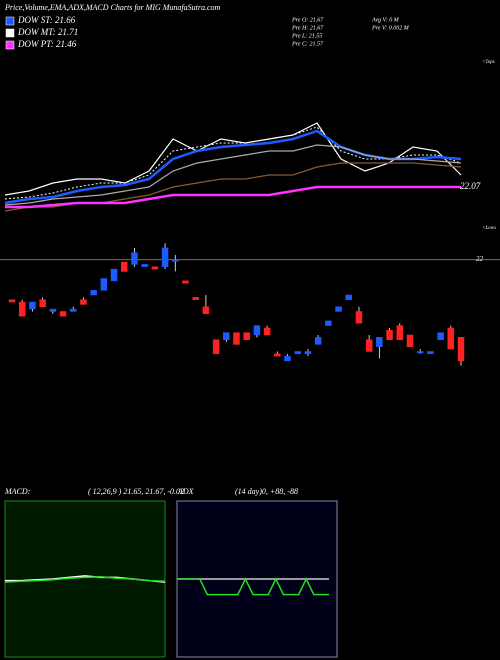  Describe the element at coordinates (385, 20) in the screenshot. I see `info-text: Avg V: 0 M` at that location.